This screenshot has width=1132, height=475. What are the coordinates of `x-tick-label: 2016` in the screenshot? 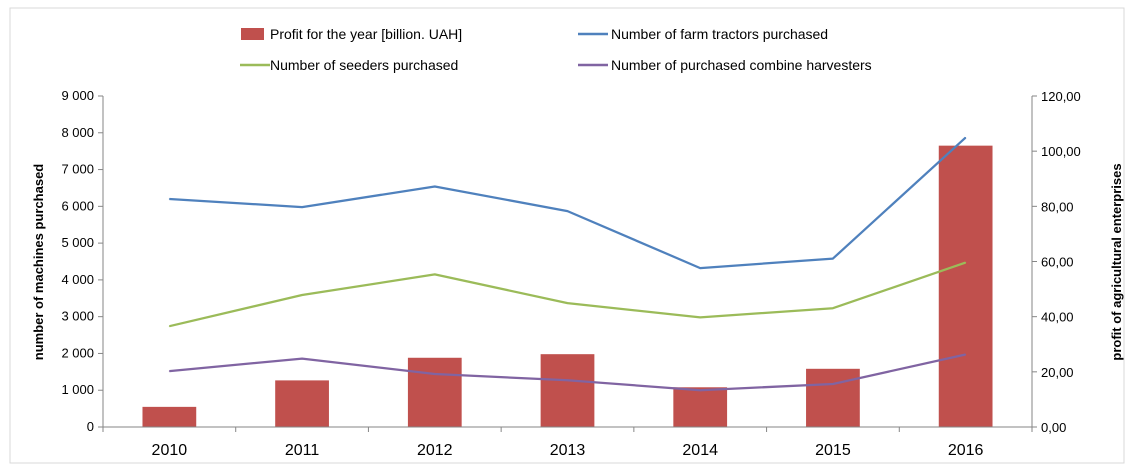 It's located at (966, 450).